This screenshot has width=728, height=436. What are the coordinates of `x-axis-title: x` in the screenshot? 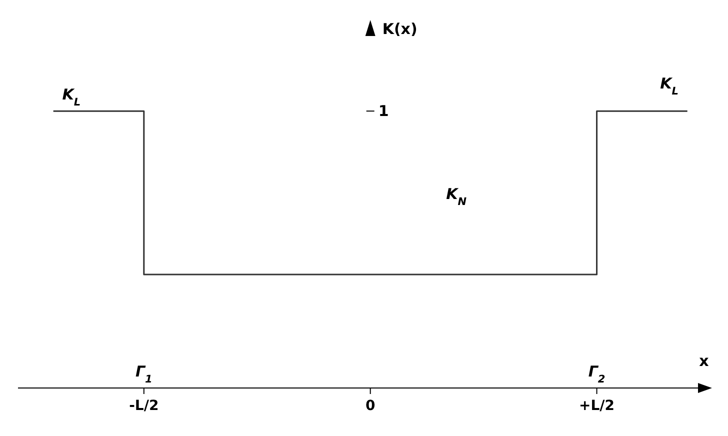 It's located at (704, 361).